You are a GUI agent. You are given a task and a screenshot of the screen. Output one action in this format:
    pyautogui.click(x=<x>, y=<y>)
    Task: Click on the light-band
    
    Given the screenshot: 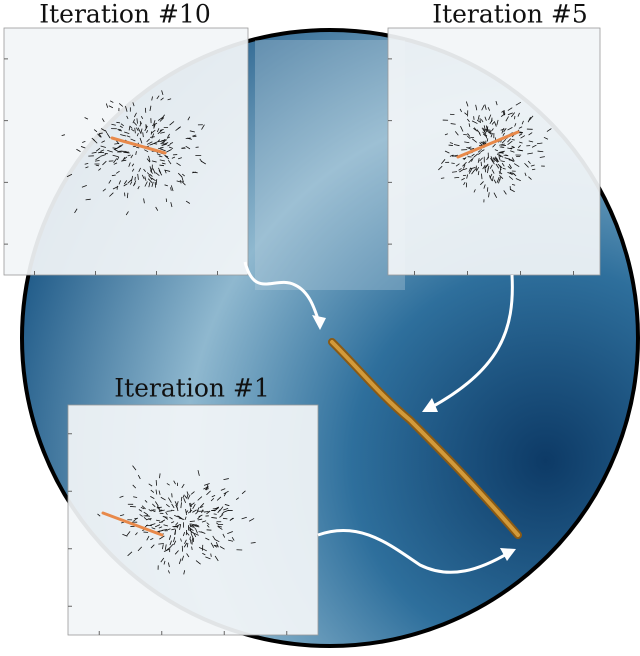 What is the action you would take?
    pyautogui.click(x=330, y=165)
    